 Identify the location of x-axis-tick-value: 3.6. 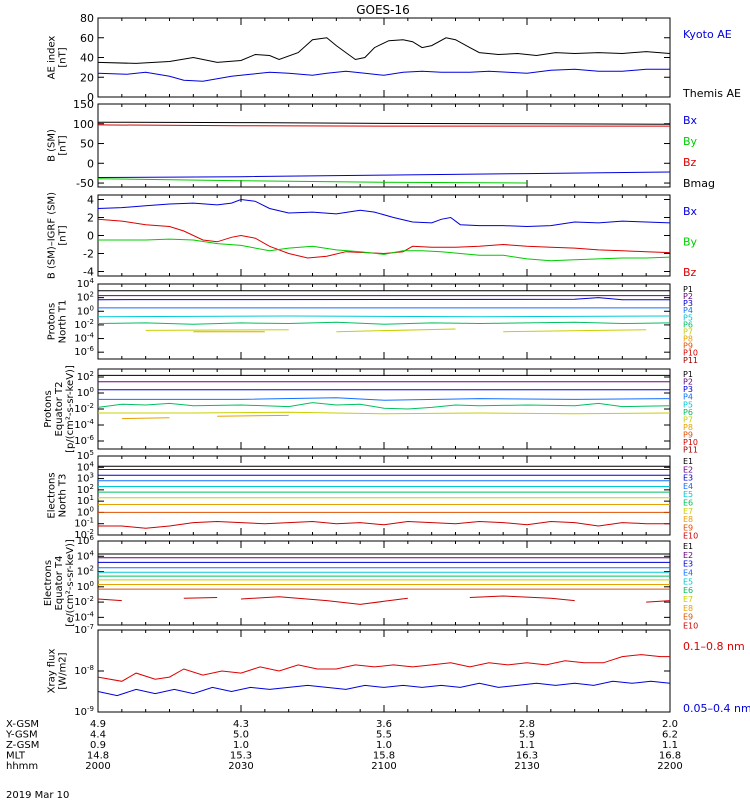
(384, 724).